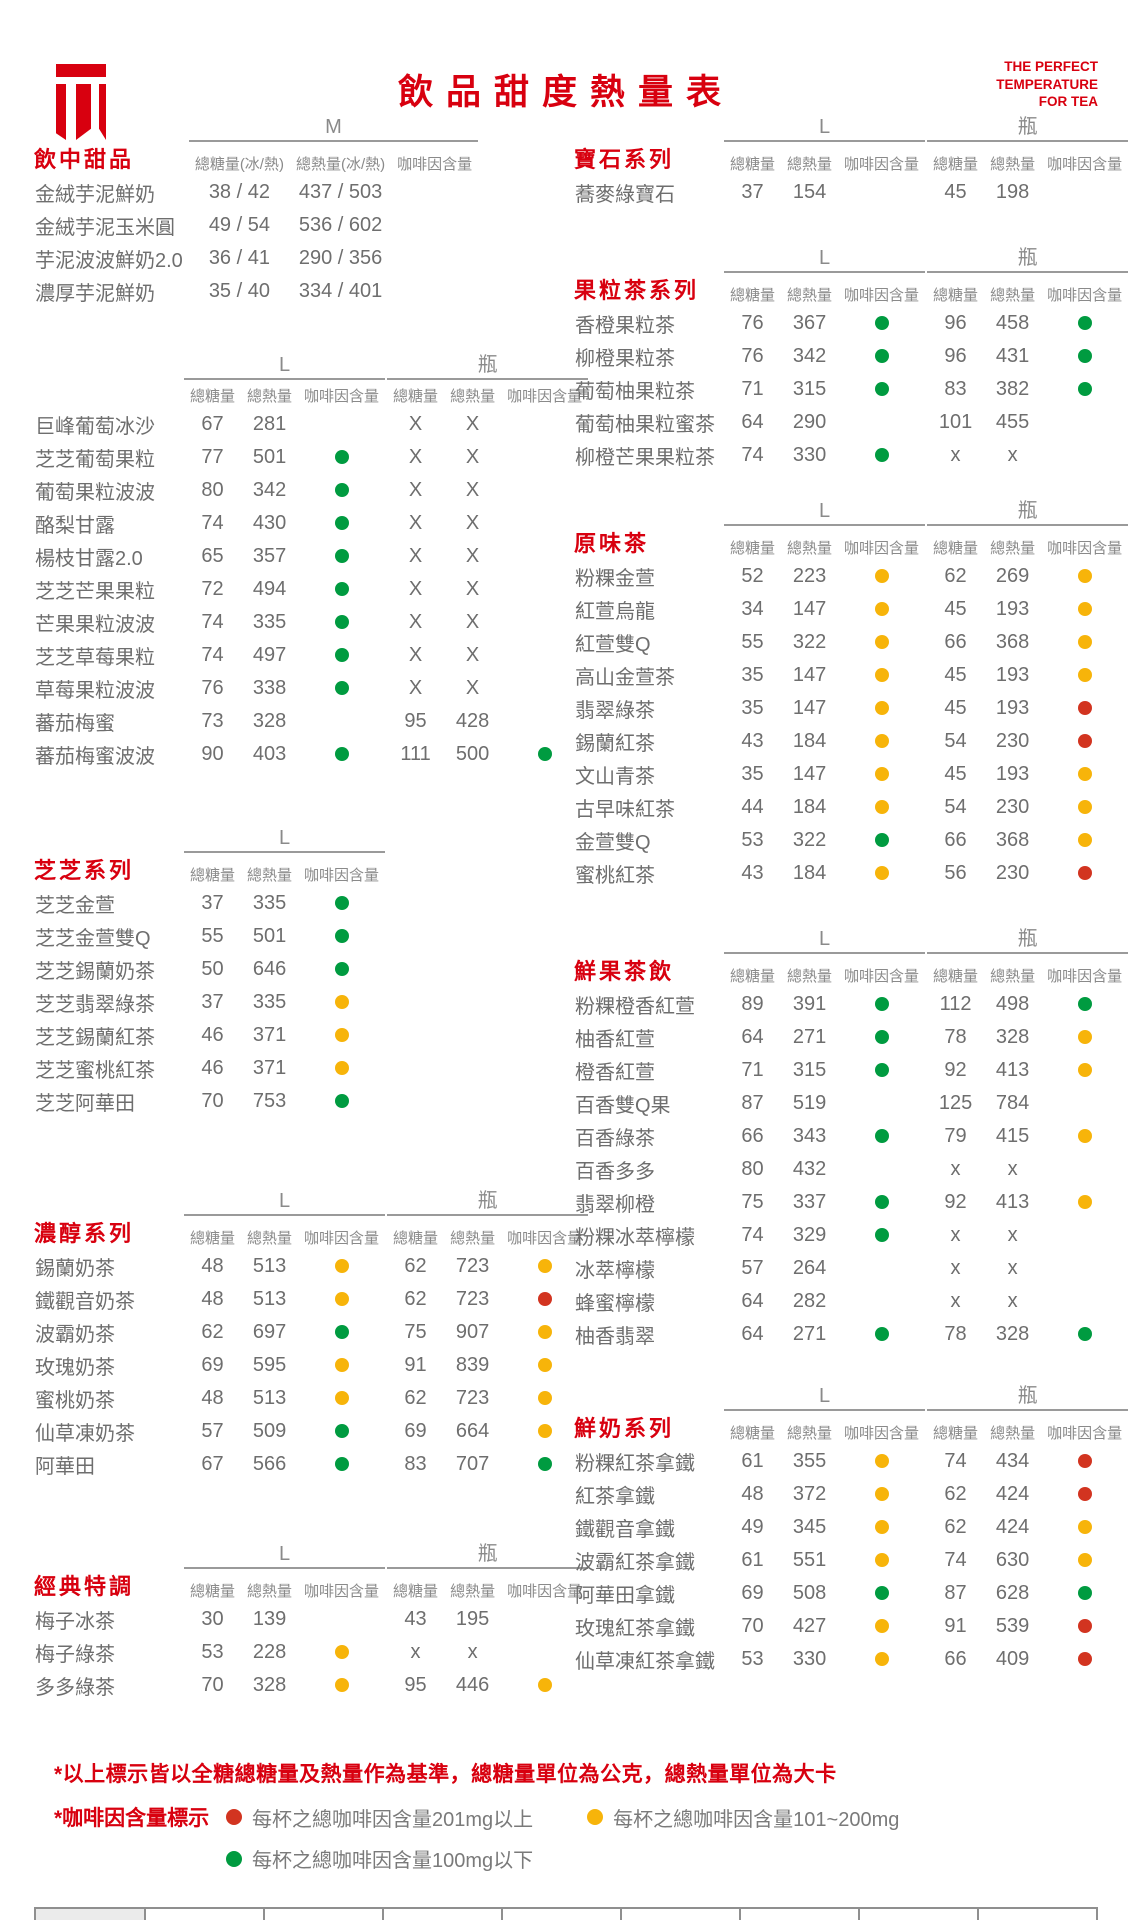  What do you see at coordinates (635, 1858) in the screenshot?
I see `legend-item: 每杯之總咖啡因含量100mg以下` at bounding box center [635, 1858].